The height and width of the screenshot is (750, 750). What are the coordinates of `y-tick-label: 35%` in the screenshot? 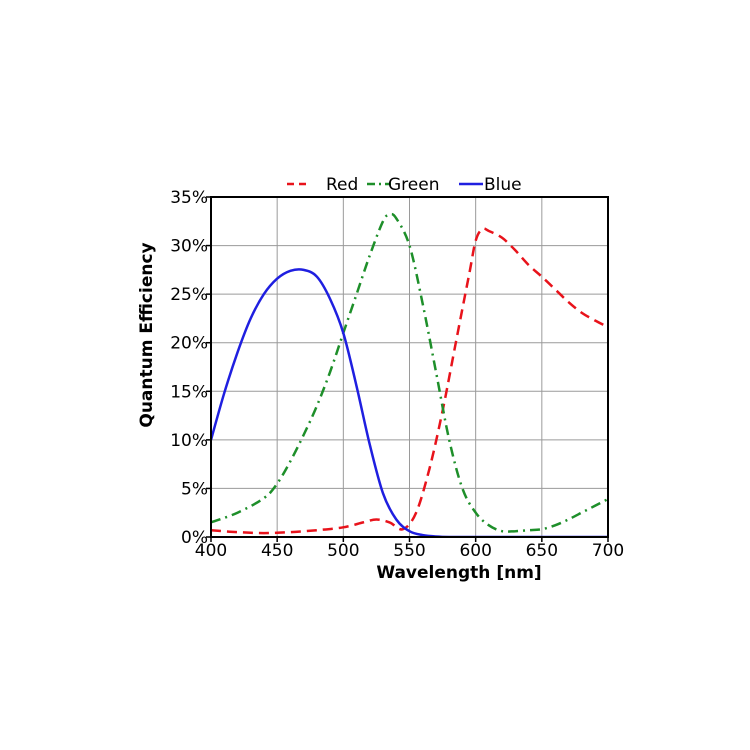 It's located at (189, 198).